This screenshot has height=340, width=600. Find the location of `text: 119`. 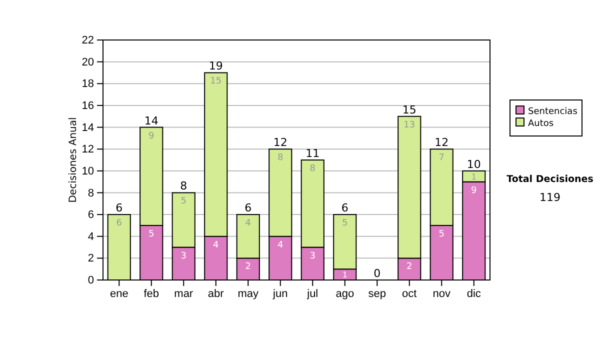

text: 119 is located at coordinates (550, 197).